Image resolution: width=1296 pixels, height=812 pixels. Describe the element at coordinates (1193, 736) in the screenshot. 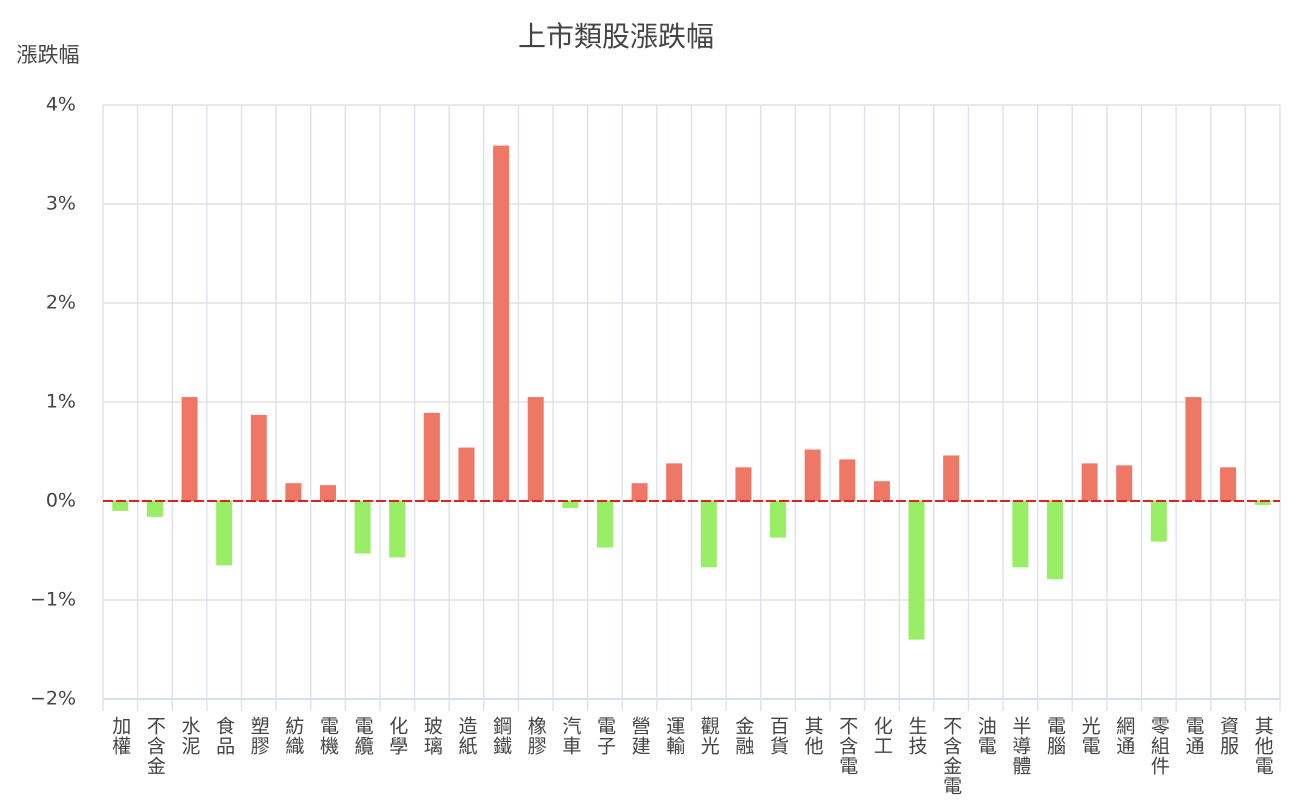

I see `x-tick-label: 電通` at that location.